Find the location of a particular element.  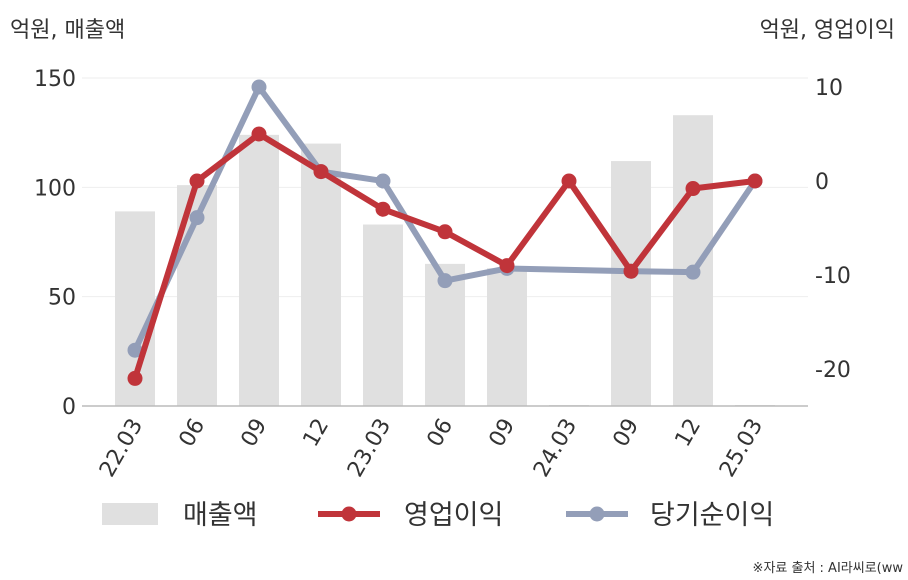

legend-label: 당기순이익 is located at coordinates (712, 515).